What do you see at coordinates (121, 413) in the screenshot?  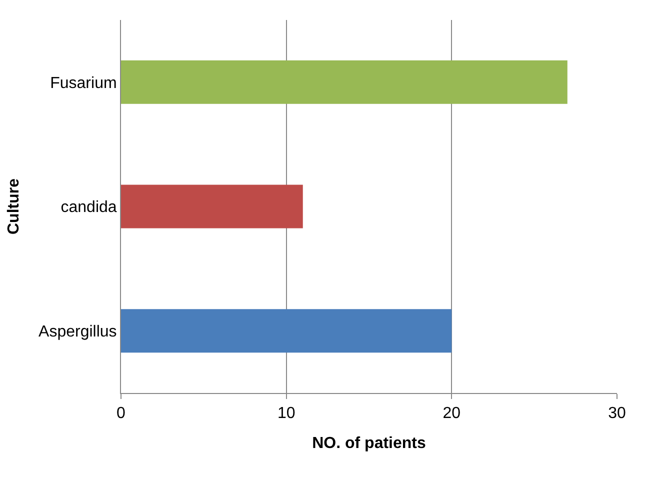 I see `x-tick-label: 0` at bounding box center [121, 413].